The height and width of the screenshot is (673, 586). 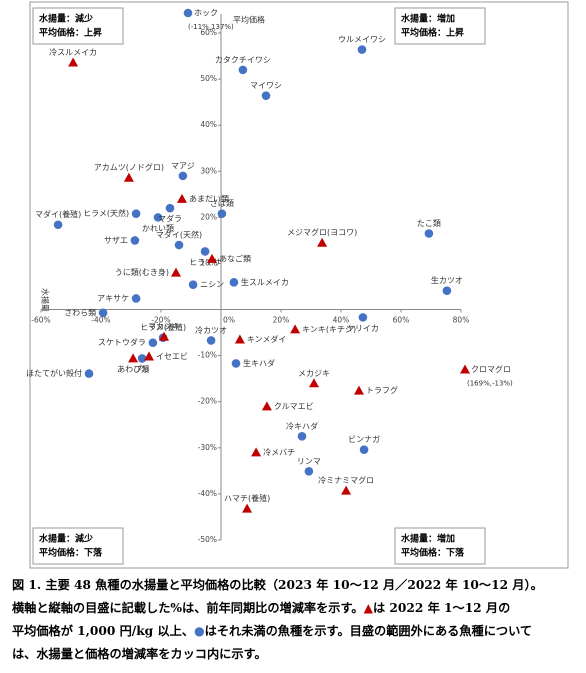 What do you see at coordinates (212, 284) in the screenshot?
I see `point-label: ニシン` at bounding box center [212, 284].